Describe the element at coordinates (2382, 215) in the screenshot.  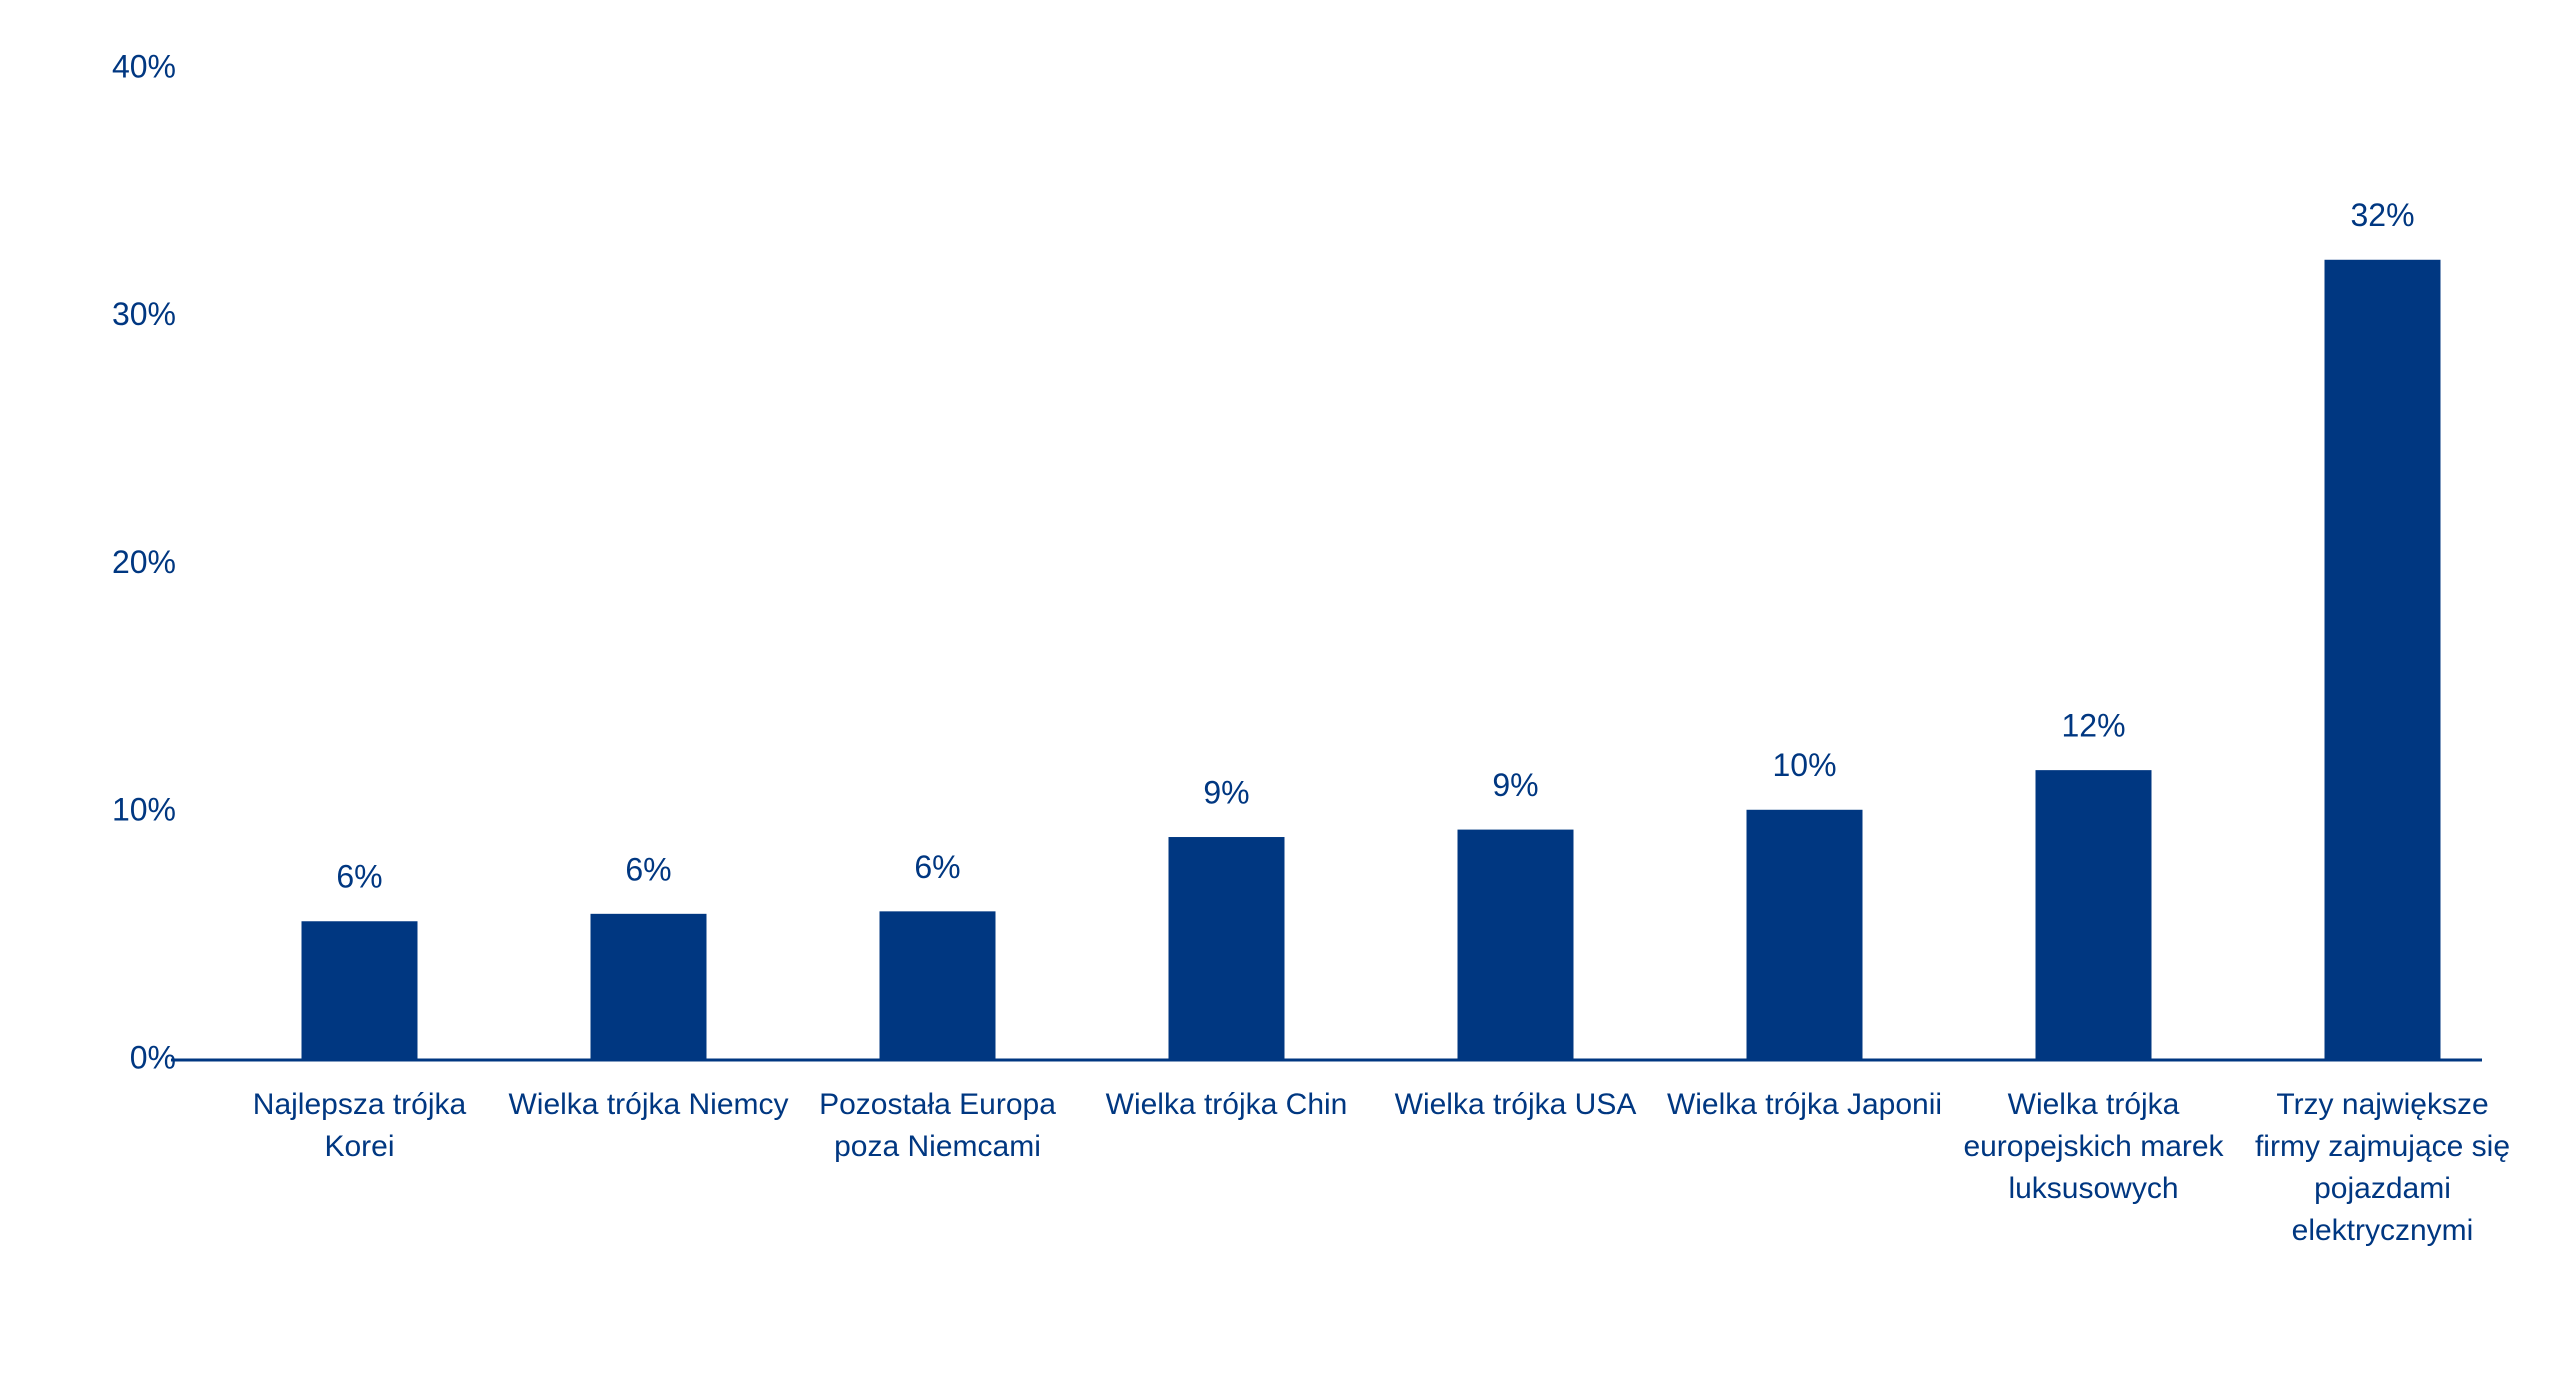
I see `value-label: 32%` at that location.